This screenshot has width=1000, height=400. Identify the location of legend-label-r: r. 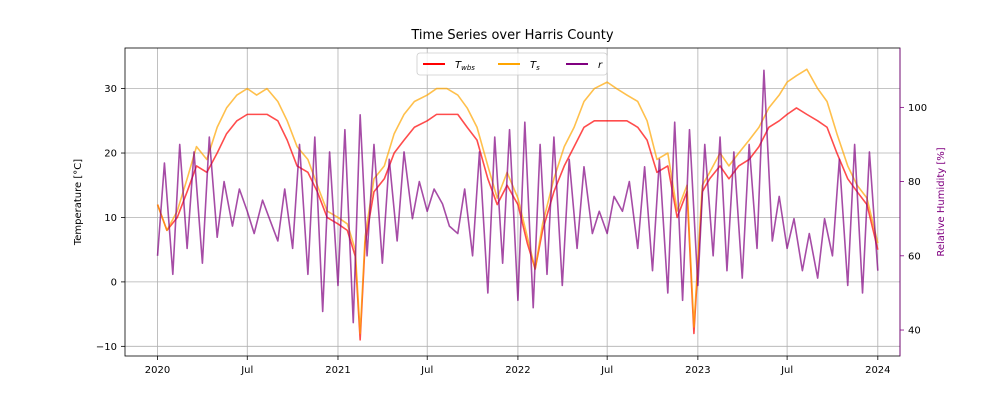
(600, 65).